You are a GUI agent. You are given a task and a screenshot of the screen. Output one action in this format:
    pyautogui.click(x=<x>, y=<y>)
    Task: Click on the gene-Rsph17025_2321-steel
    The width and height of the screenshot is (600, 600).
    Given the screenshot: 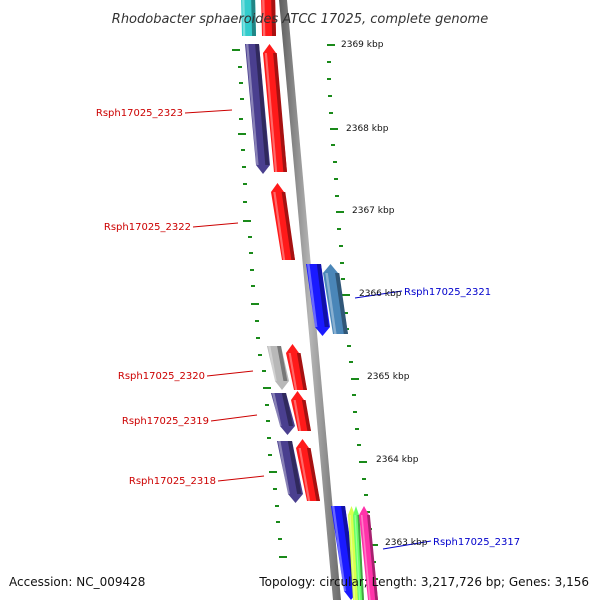 What is the action you would take?
    pyautogui.click(x=335, y=299)
    